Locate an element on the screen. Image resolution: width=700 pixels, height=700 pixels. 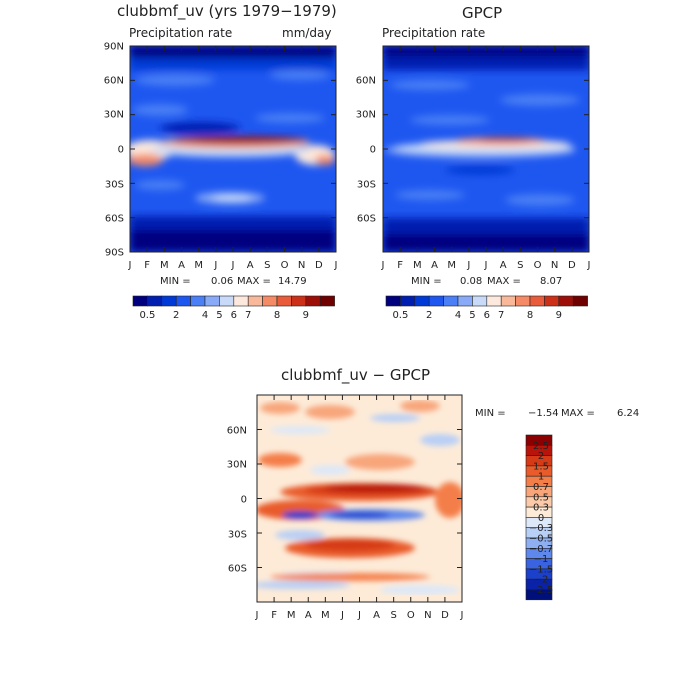
panel-obs-min-label: MIN = is located at coordinates (426, 281).